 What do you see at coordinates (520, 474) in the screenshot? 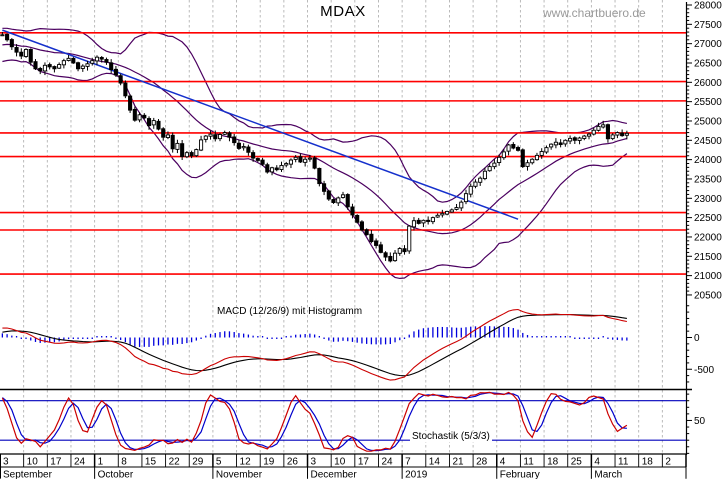
I see `month-label: February` at bounding box center [520, 474].